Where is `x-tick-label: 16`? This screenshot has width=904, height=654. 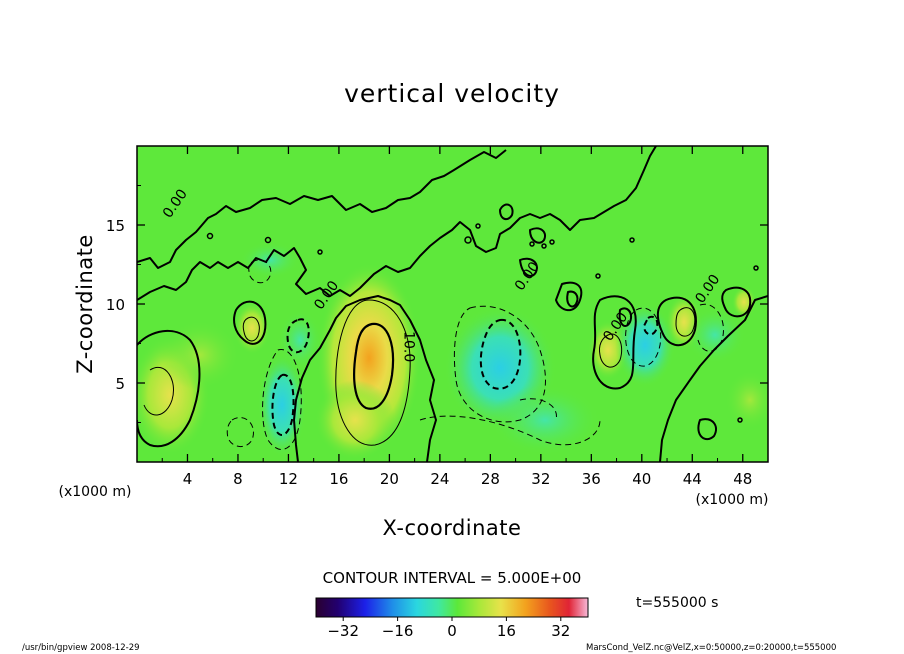
x-tick-label: 16 is located at coordinates (338, 479).